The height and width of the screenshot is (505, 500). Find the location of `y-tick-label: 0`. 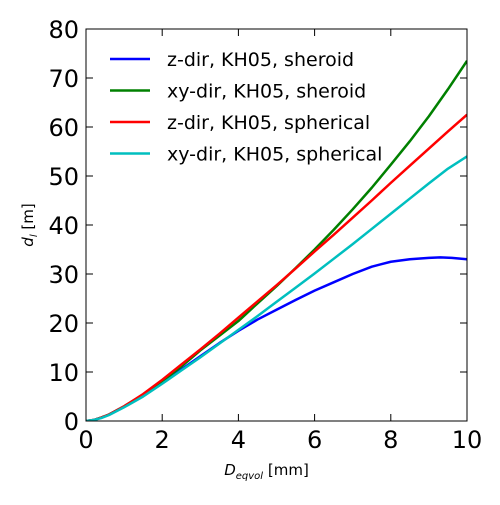

y-tick-label: 0 is located at coordinates (71, 422).